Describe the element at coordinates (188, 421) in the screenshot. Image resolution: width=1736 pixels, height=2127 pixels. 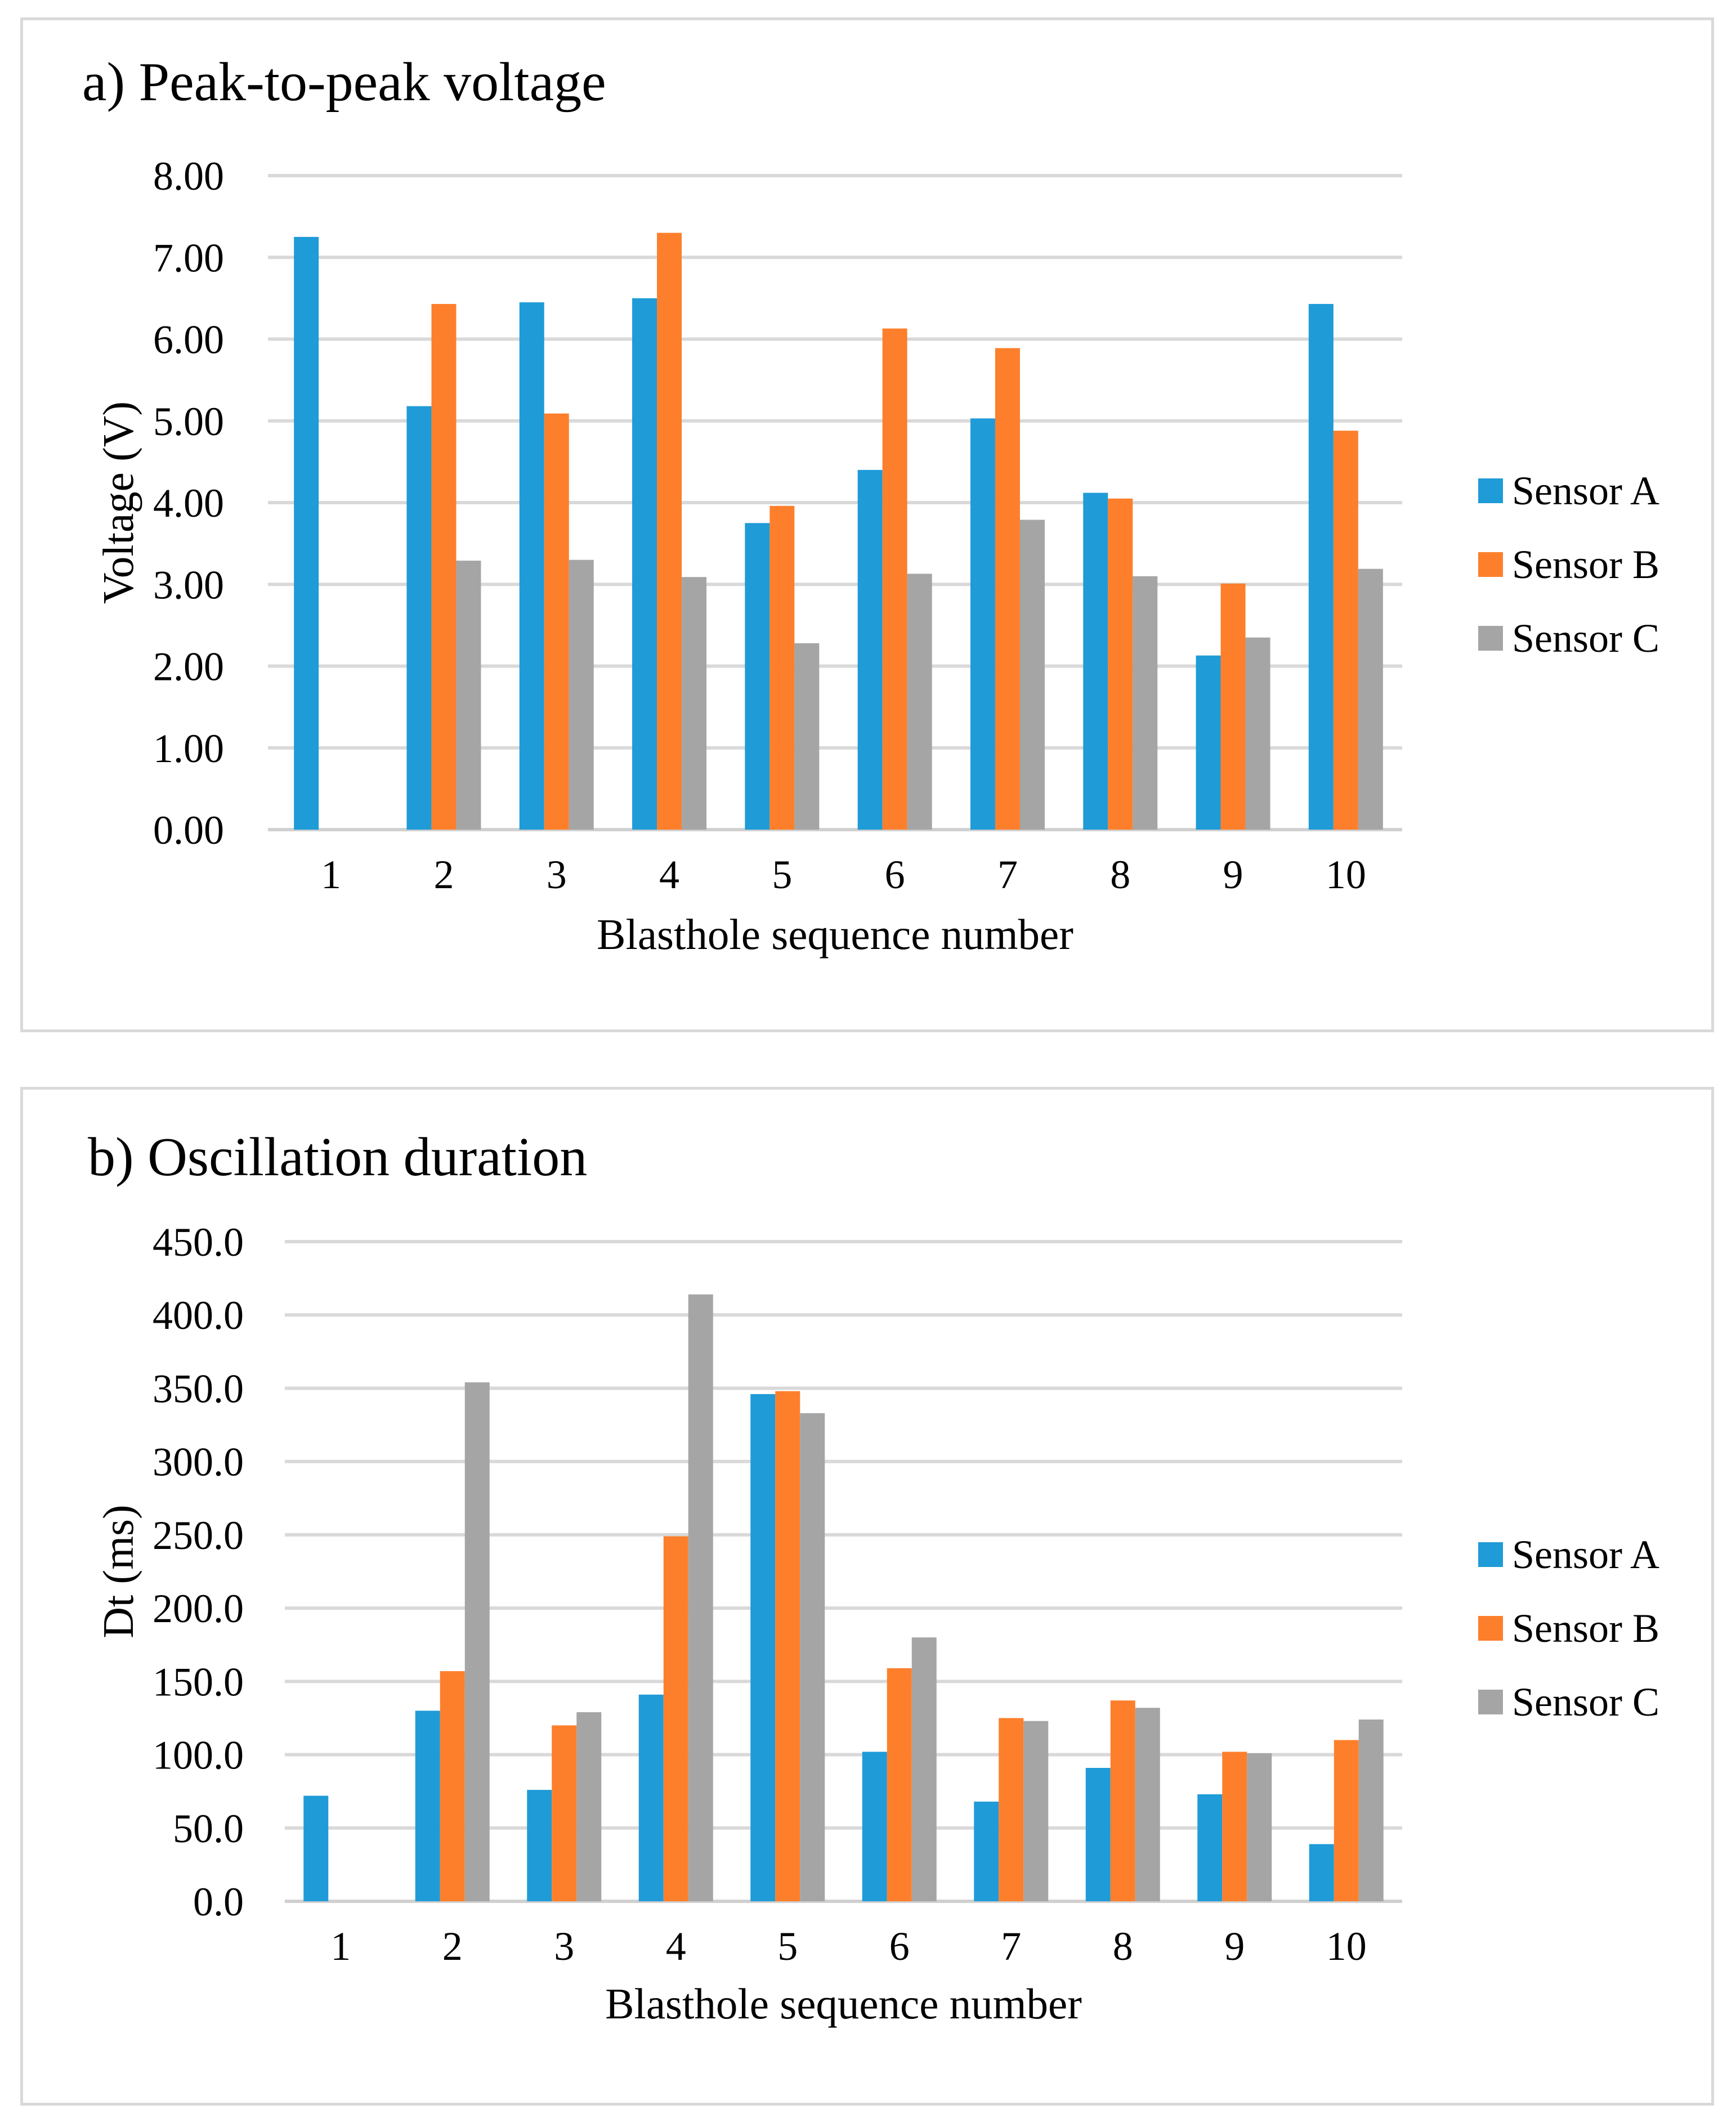
I see `y-tick-label: 5.00` at that location.